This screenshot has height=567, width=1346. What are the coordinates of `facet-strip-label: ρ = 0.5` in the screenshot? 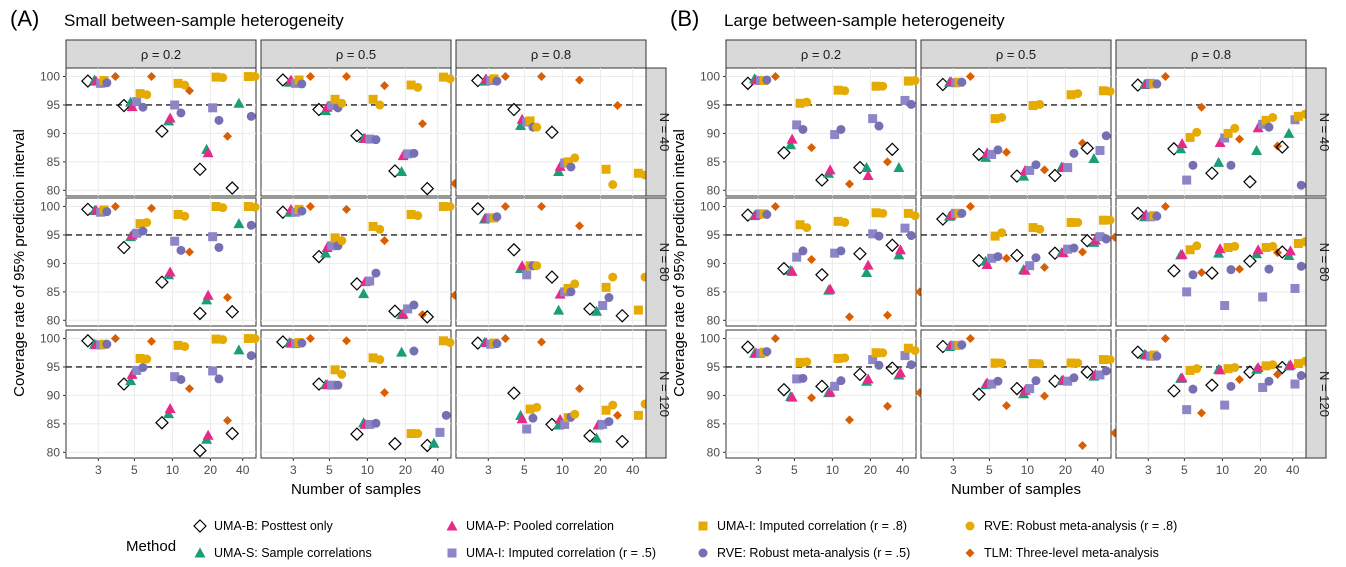 It's located at (356, 54).